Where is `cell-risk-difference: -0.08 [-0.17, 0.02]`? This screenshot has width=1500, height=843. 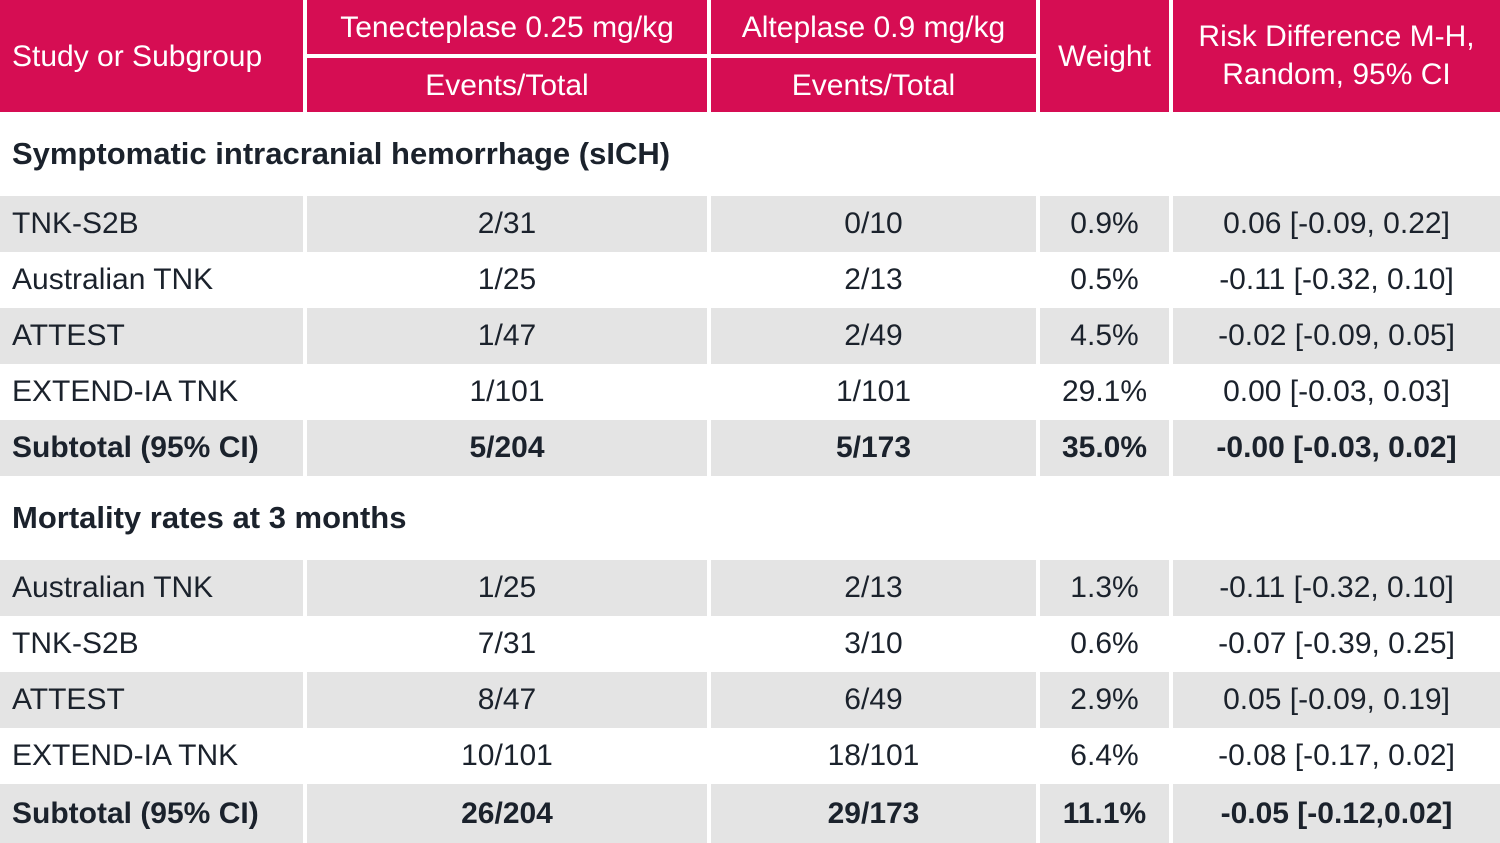
cell-risk-difference: -0.08 [-0.17, 0.02] is located at coordinates (1336, 756).